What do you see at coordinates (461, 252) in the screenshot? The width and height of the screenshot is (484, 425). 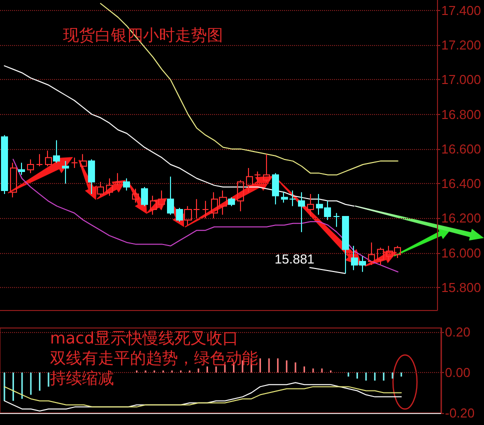 I see `y-tick-label: 16.000` at bounding box center [461, 252].